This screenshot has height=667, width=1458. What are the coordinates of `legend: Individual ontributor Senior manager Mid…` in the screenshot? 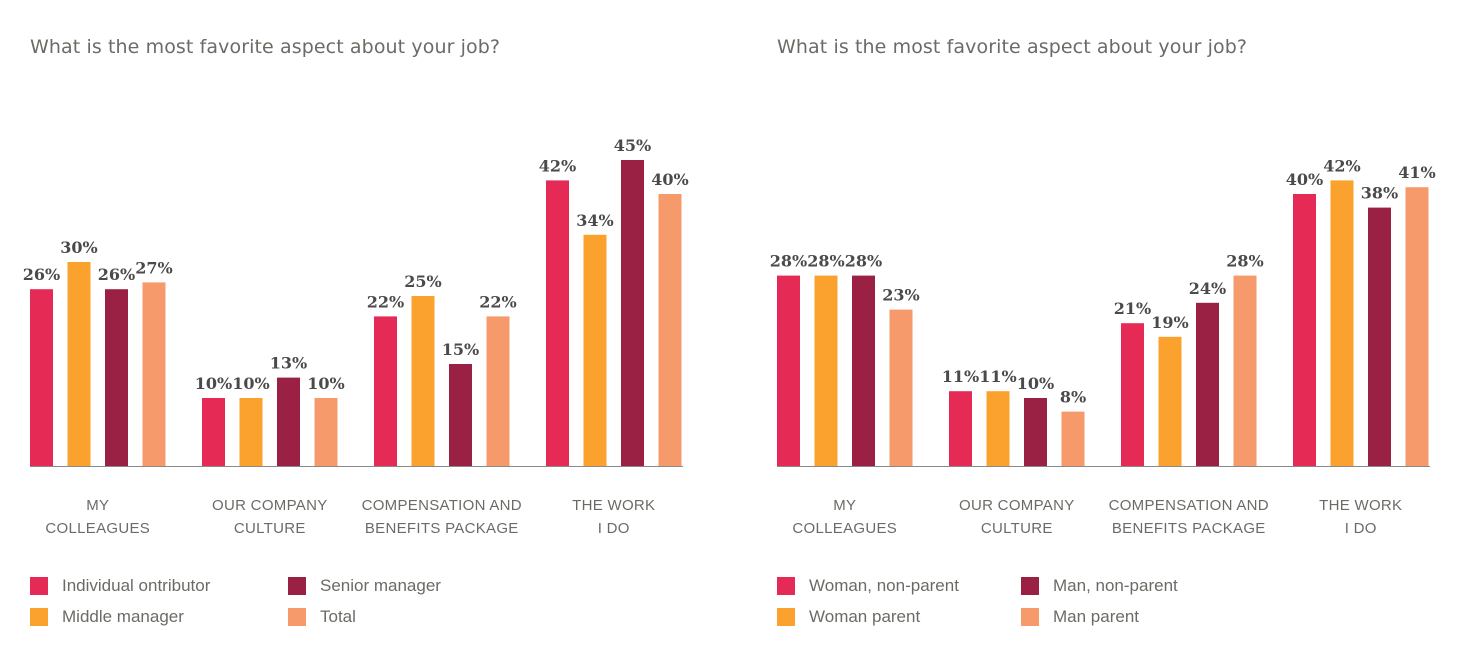 It's located at (370, 611).